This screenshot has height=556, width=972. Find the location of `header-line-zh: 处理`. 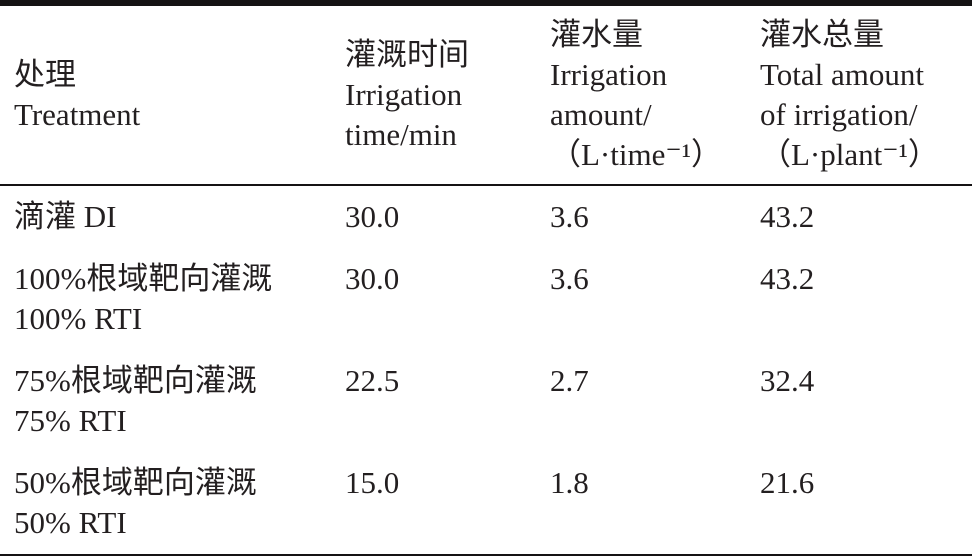

header-line-zh: 处理 is located at coordinates (45, 74).